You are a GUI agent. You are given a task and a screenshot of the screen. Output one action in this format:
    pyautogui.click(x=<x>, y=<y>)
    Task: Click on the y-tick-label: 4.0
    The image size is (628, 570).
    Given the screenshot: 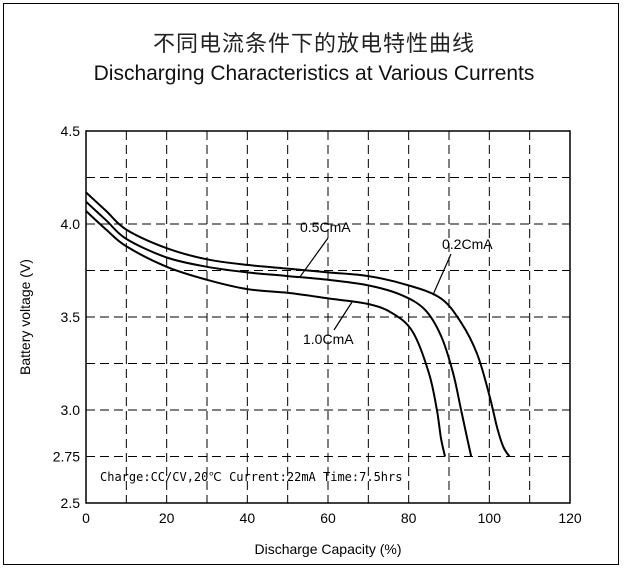 What is the action you would take?
    pyautogui.click(x=71, y=224)
    